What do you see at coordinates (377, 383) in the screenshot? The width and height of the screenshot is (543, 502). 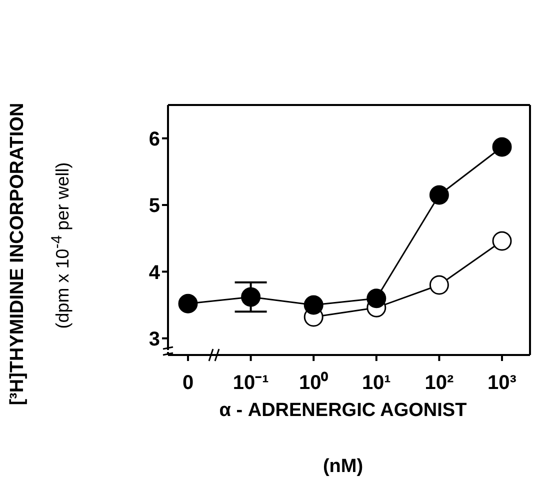 I see `x-tick-label: 10¹` at bounding box center [377, 383].